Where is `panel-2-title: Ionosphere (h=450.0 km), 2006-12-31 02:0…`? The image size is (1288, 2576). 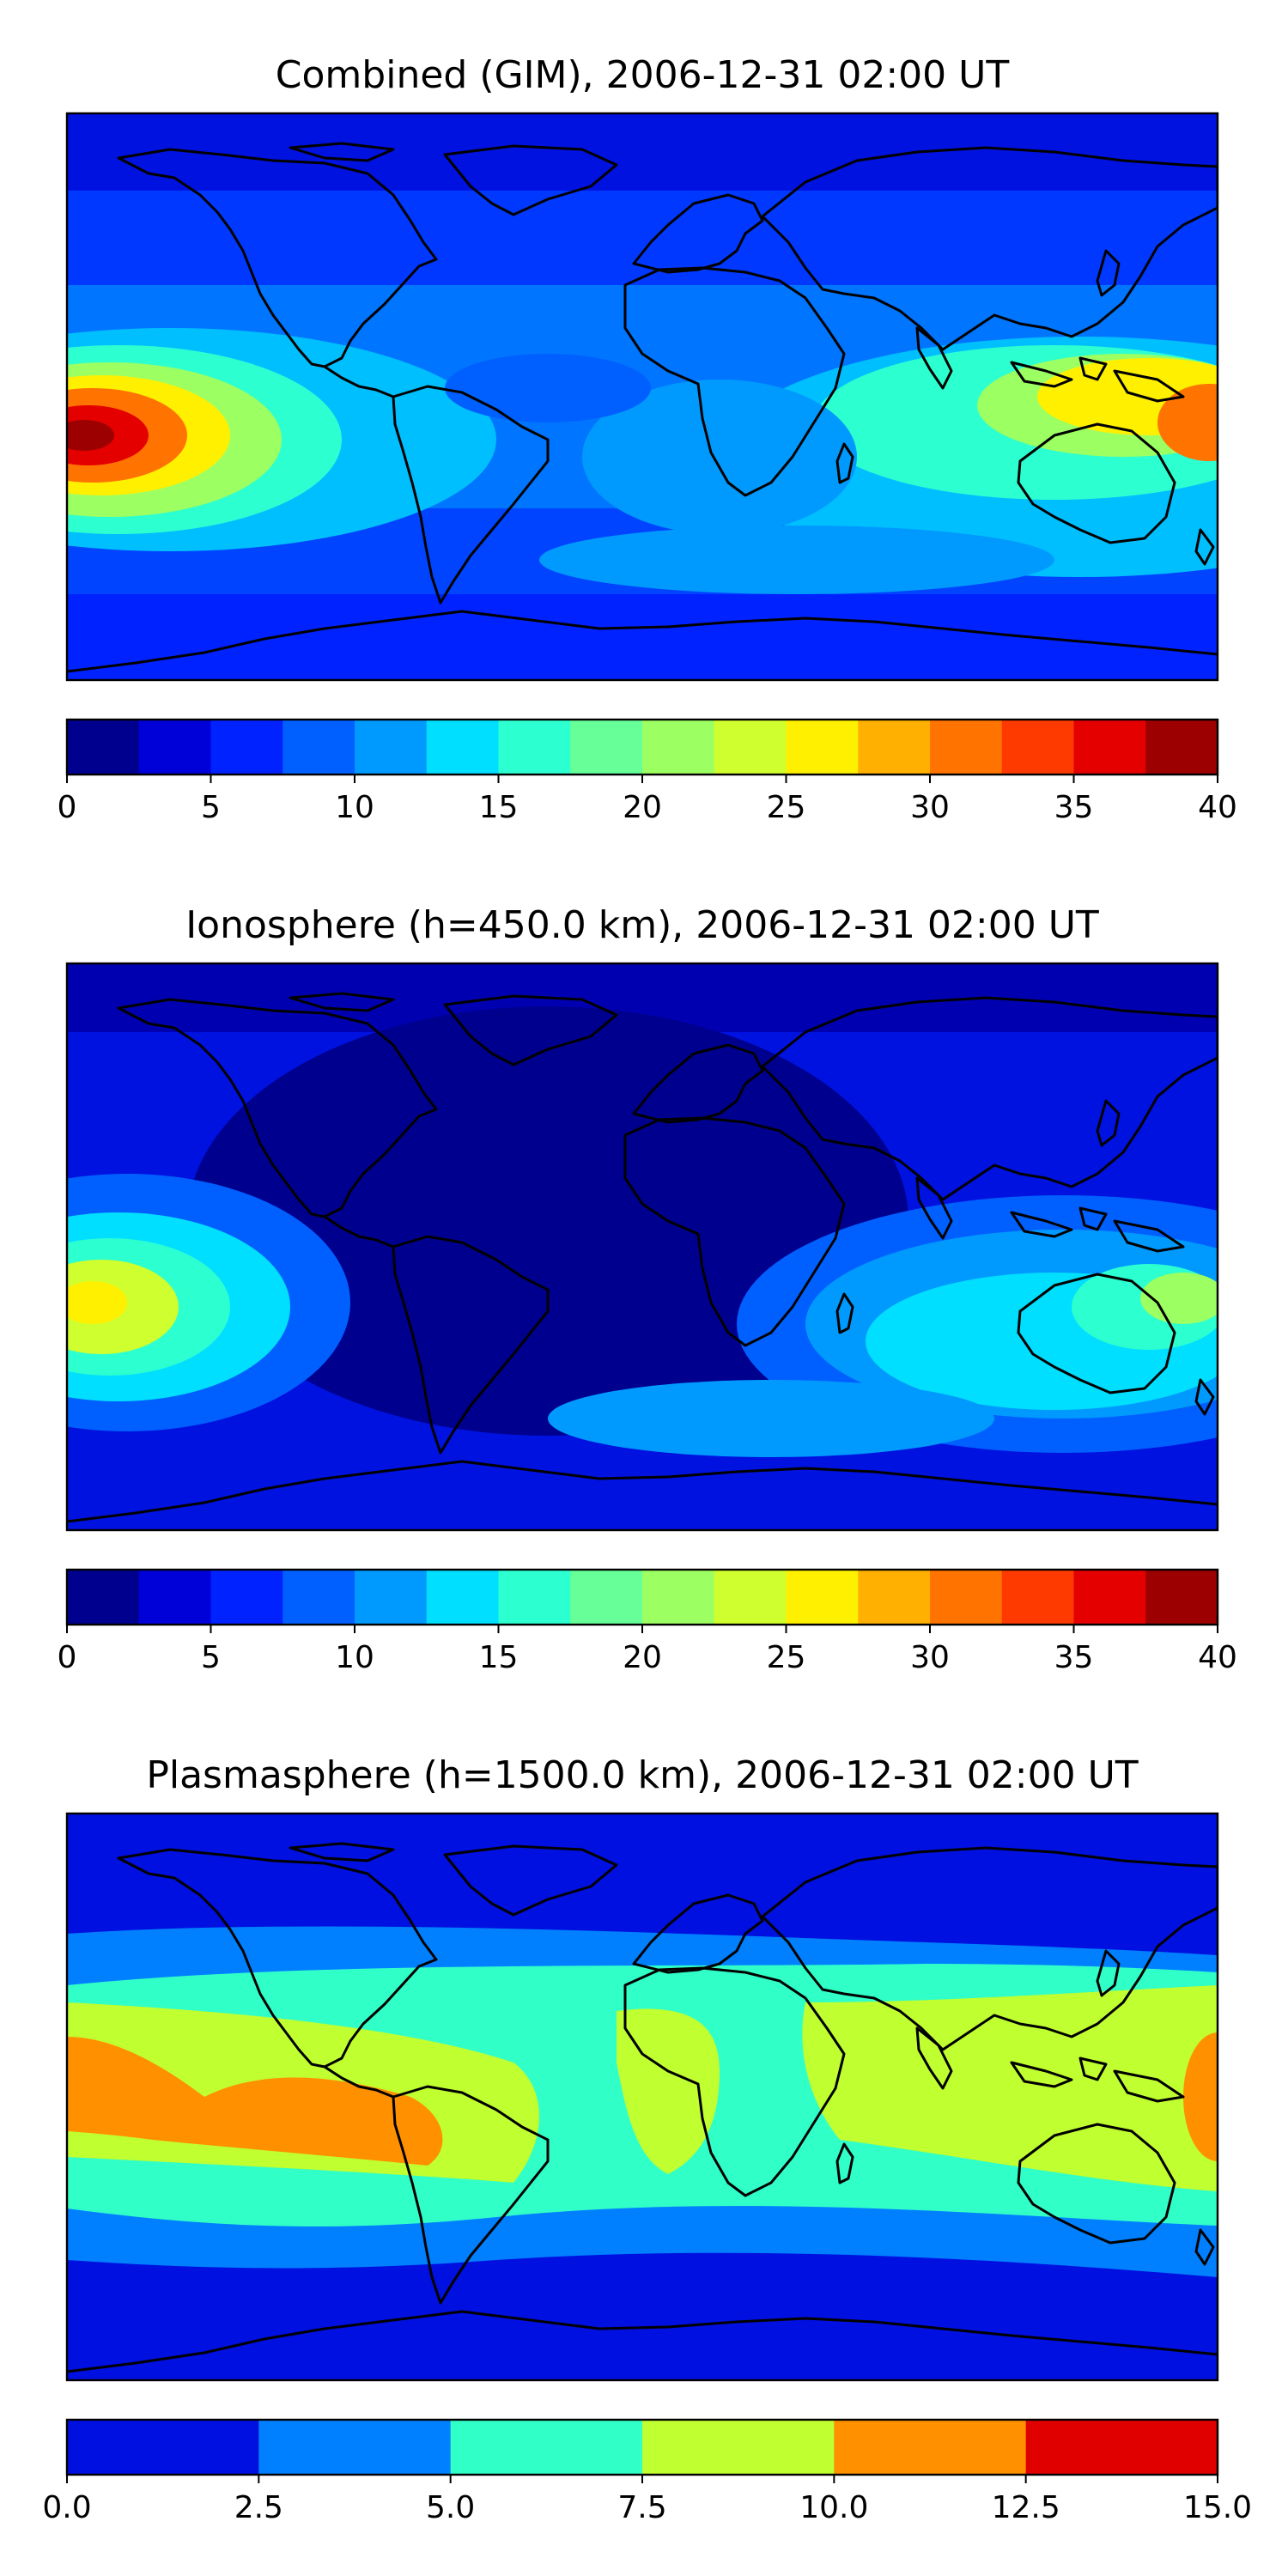
panel-2-title: Ionosphere (h=450.0 km), 2006-12-31 02:0… is located at coordinates (642, 925).